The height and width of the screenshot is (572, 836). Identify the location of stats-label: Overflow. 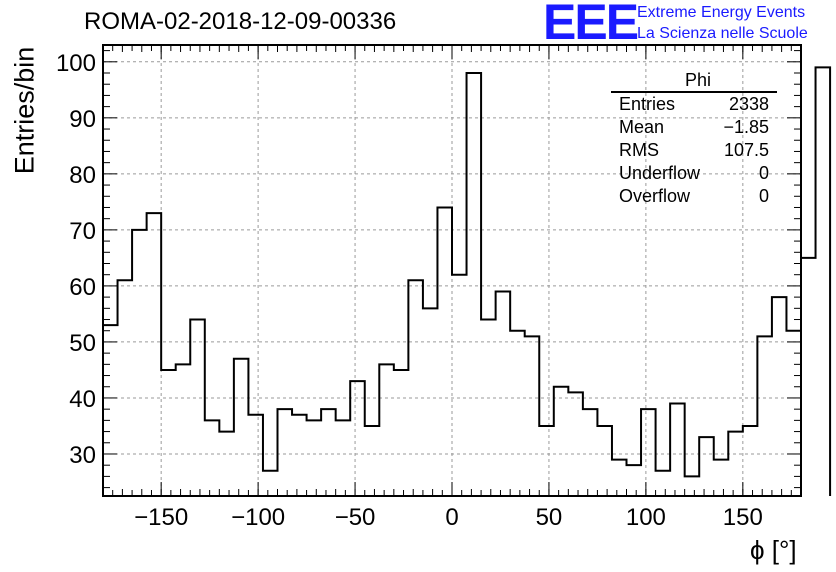
(655, 196).